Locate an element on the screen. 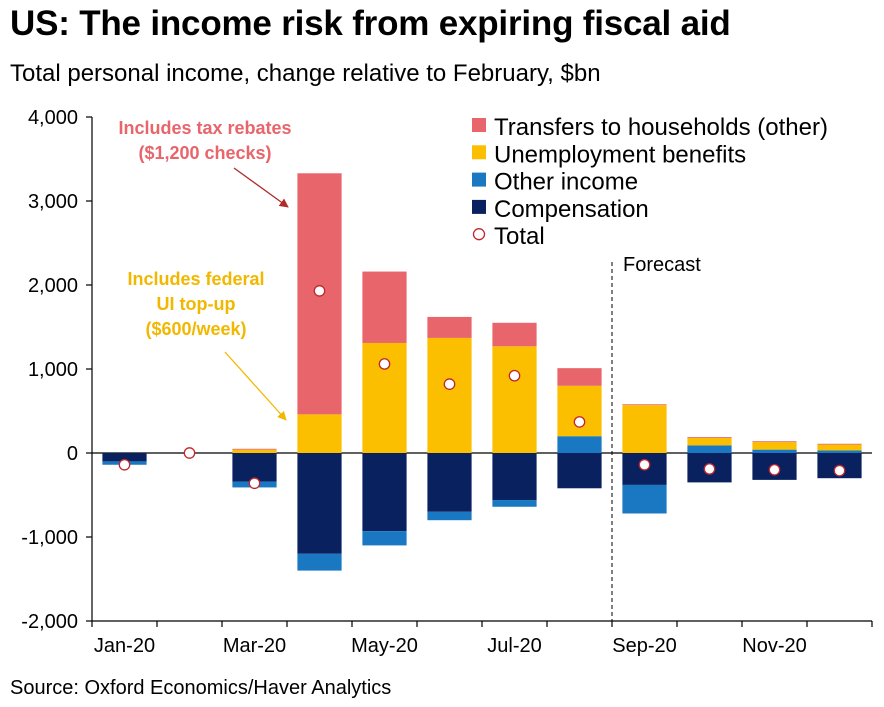 The image size is (884, 707). legend-label: Unemployment benefits is located at coordinates (620, 154).